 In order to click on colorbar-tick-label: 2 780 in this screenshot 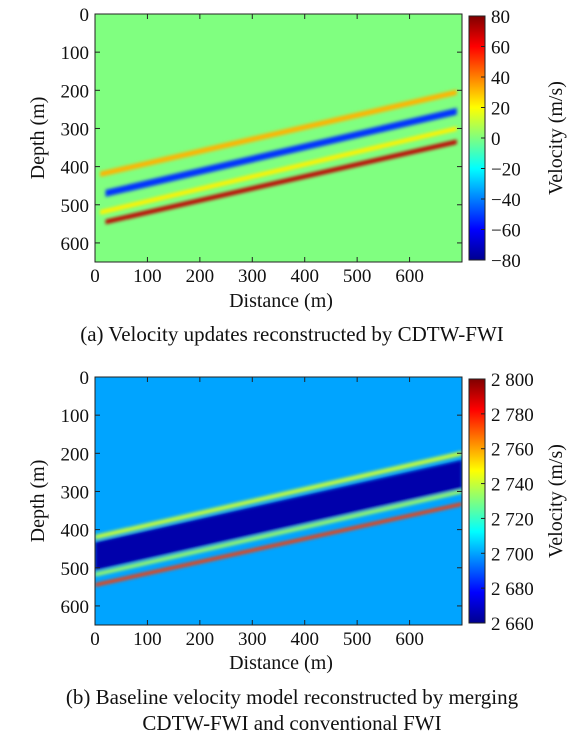, I will do `click(512, 415)`.